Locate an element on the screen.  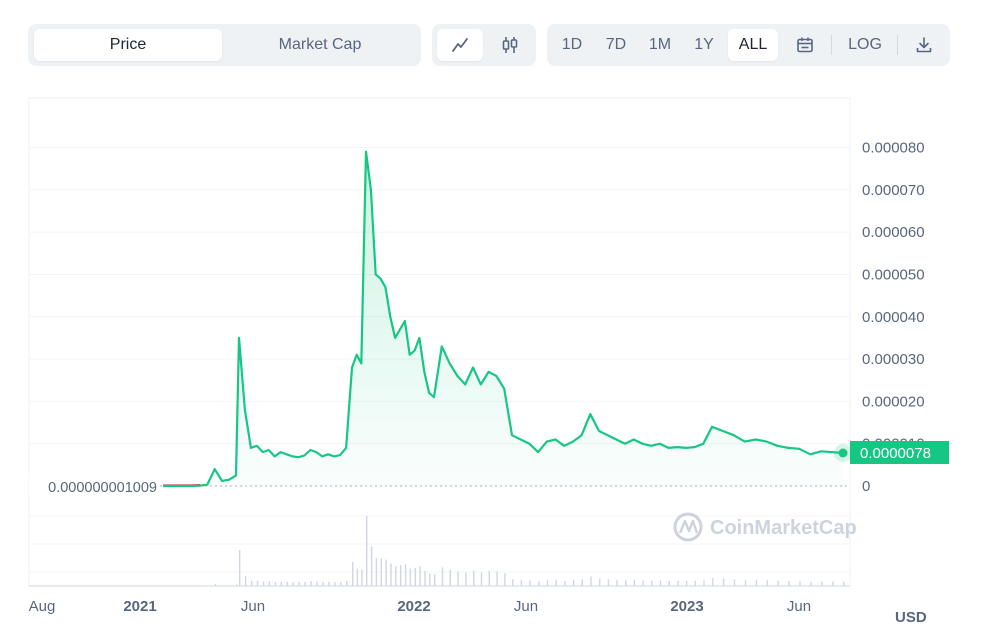
coinmarketcap-logo-icon is located at coordinates (688, 527).